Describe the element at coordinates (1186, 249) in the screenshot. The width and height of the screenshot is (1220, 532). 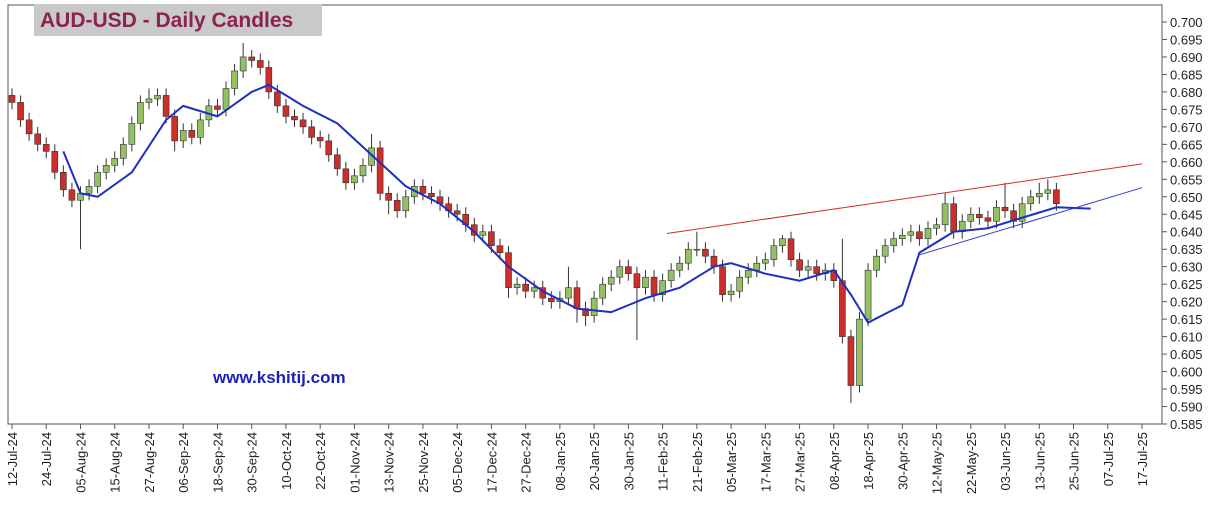
I see `y-tick-label: 0.635` at that location.